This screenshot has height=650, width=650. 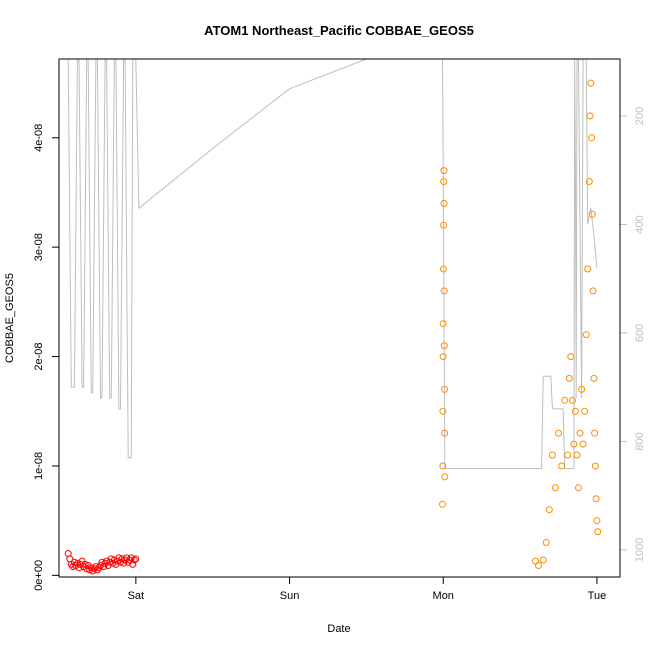 What do you see at coordinates (339, 30) in the screenshot?
I see `chart-title: ATOM1 Northeast_Pacific COBBAE_GEOS5` at bounding box center [339, 30].